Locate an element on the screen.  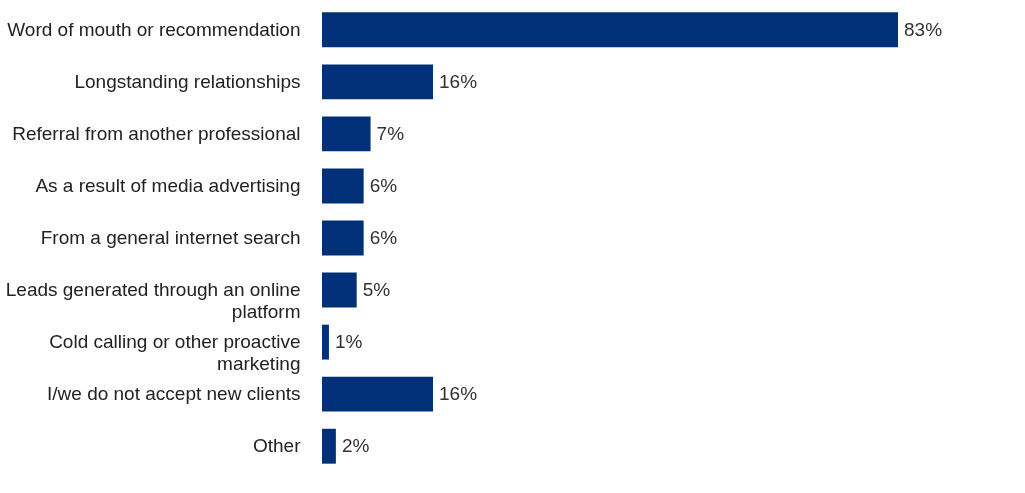
data-label: 83% is located at coordinates (923, 29).